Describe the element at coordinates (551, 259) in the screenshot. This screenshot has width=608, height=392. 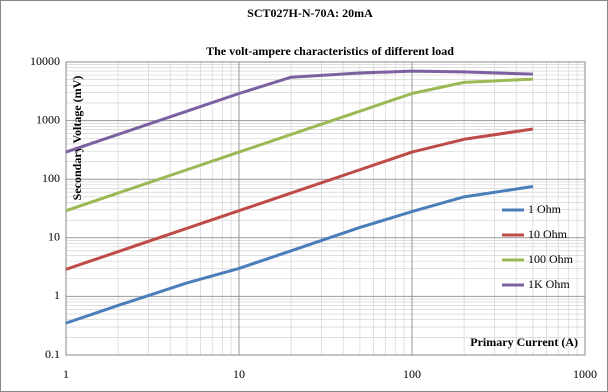
I see `legend-label: 100 Ohm` at that location.